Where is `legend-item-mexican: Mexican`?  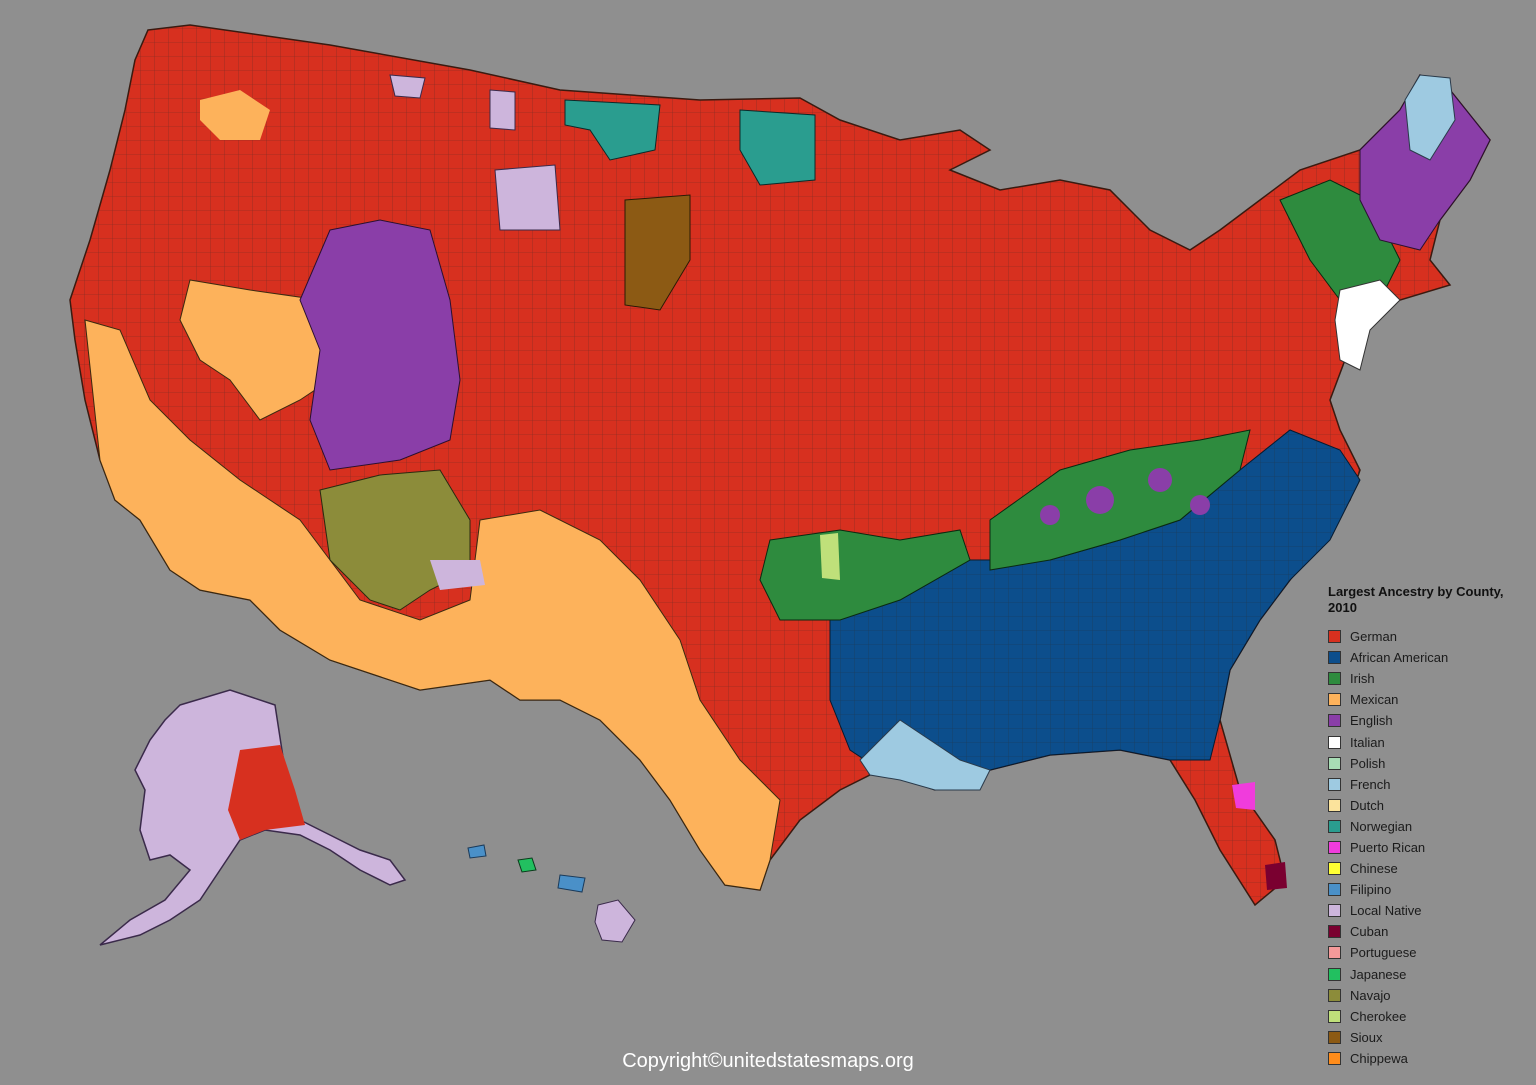
legend-item-mexican: Mexican is located at coordinates (1428, 699).